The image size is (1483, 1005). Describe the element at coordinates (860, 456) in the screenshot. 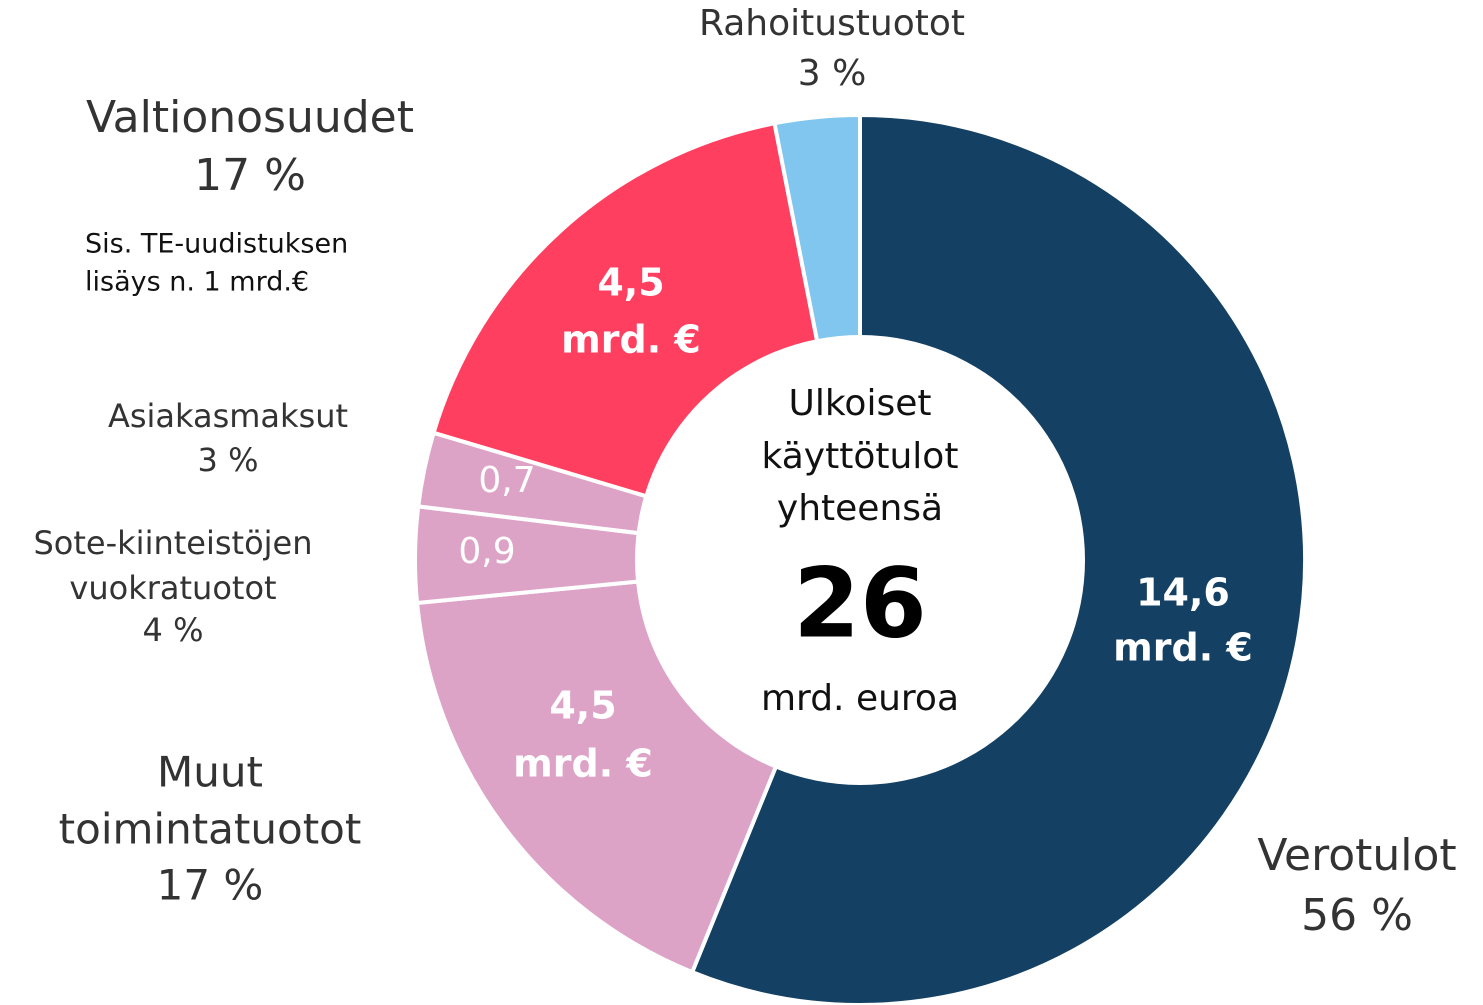

I see `center-label: käyttötulot` at that location.